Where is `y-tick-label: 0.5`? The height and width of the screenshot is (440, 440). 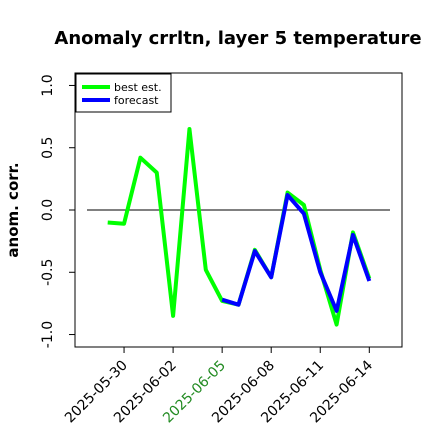 y-tick-label: 0.5 is located at coordinates (48, 148).